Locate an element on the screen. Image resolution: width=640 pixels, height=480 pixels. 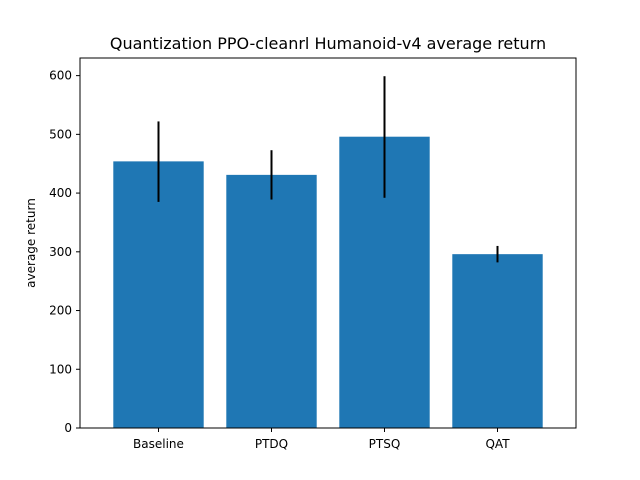
bar-qat is located at coordinates (497, 341).